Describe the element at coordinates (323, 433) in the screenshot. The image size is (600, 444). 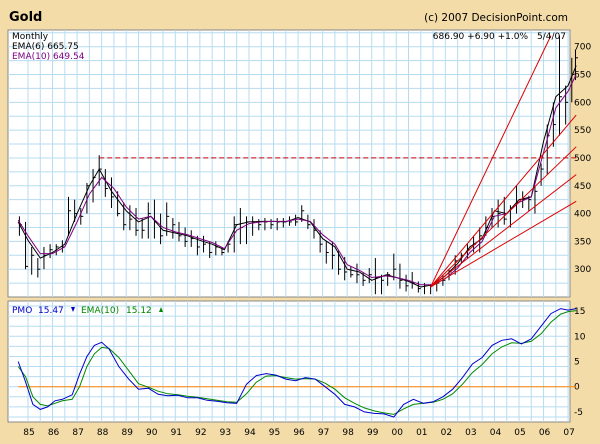
I see `x-tick-label: 97` at that location.